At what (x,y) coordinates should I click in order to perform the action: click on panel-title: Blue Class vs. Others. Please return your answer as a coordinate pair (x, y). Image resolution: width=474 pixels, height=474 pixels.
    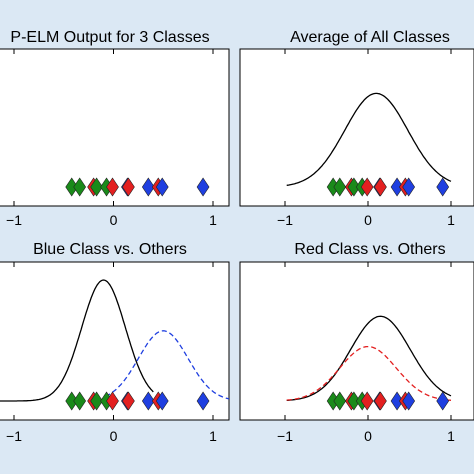
    Looking at the image, I should click on (110, 249).